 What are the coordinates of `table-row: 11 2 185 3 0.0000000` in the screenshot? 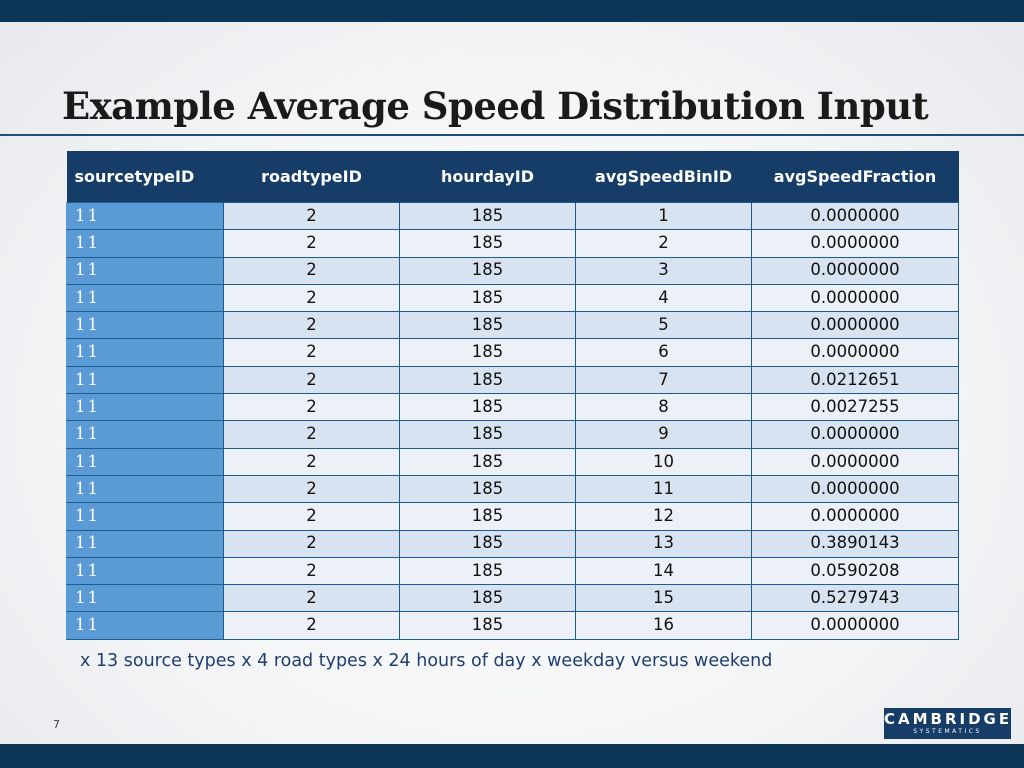 It's located at (512, 270).